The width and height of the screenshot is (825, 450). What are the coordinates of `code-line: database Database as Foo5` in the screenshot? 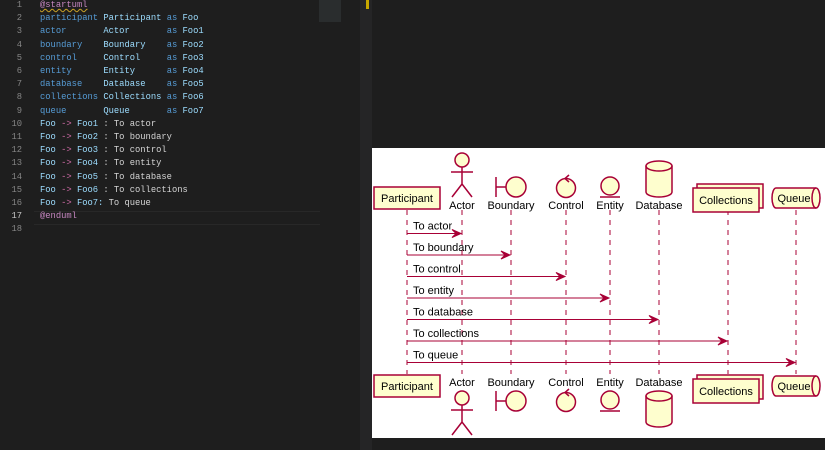 It's located at (122, 84).